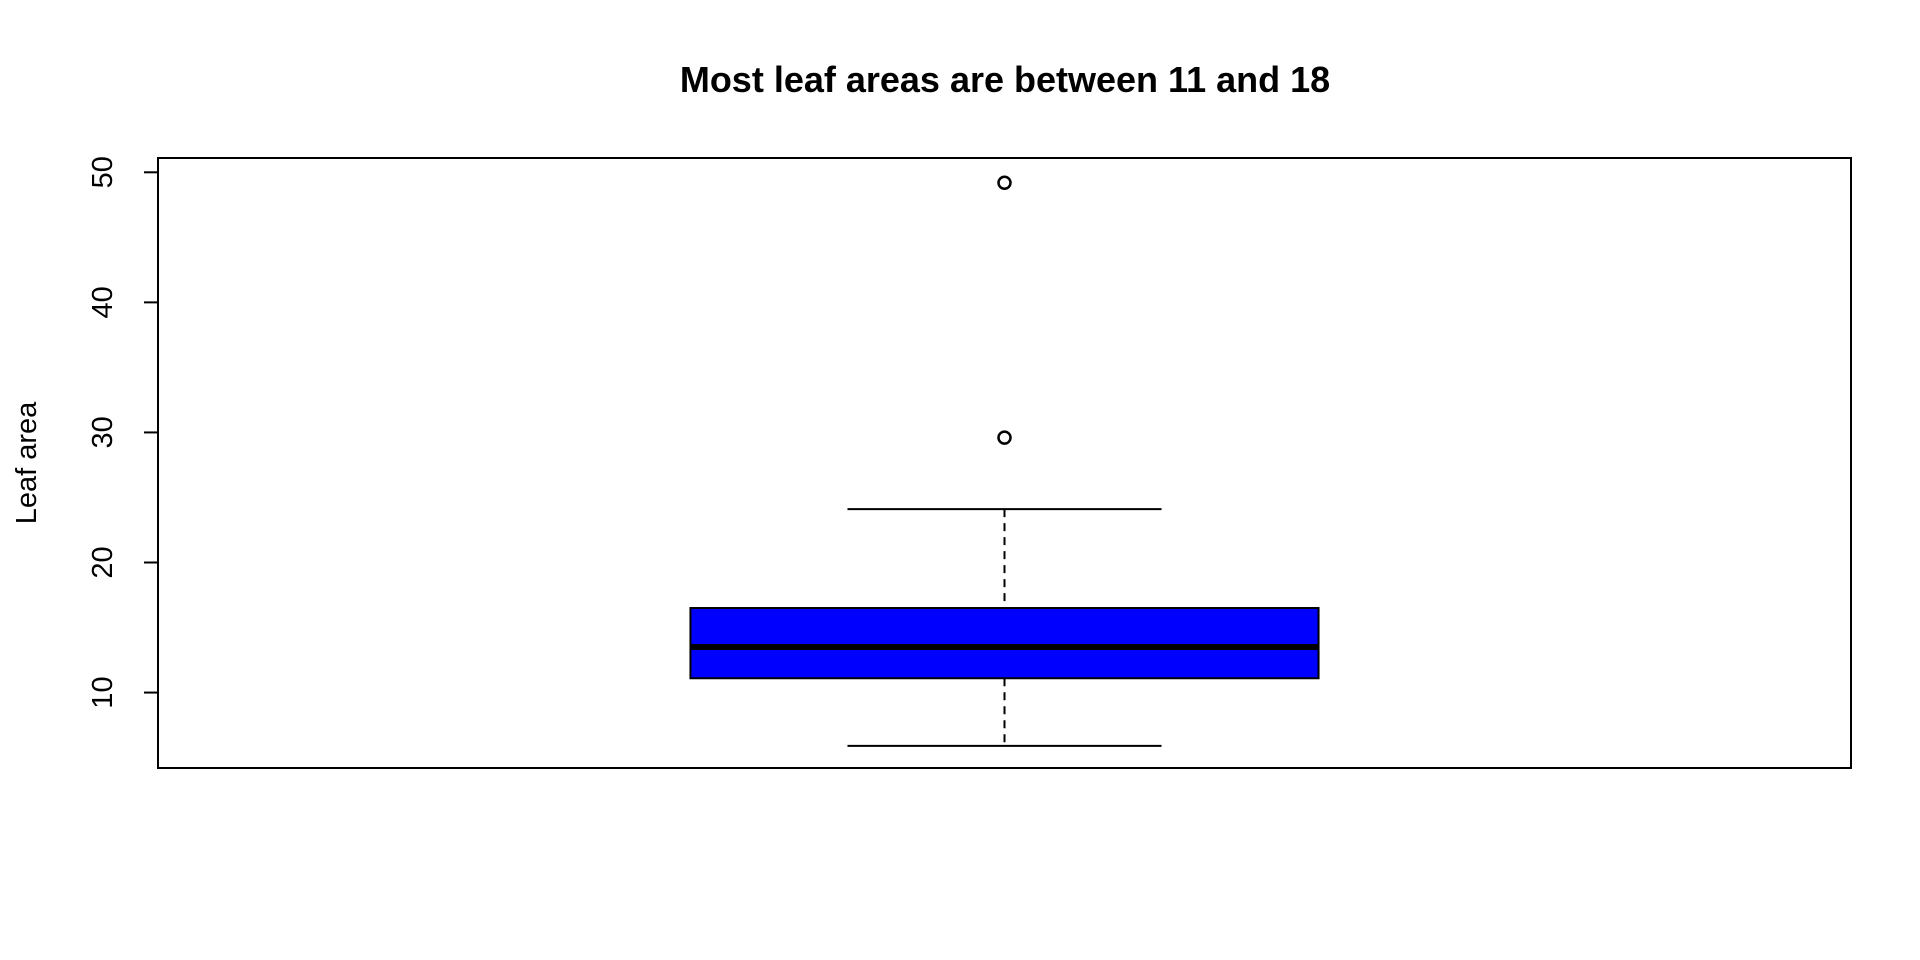  What do you see at coordinates (1004, 643) in the screenshot?
I see `interquartile-box` at bounding box center [1004, 643].